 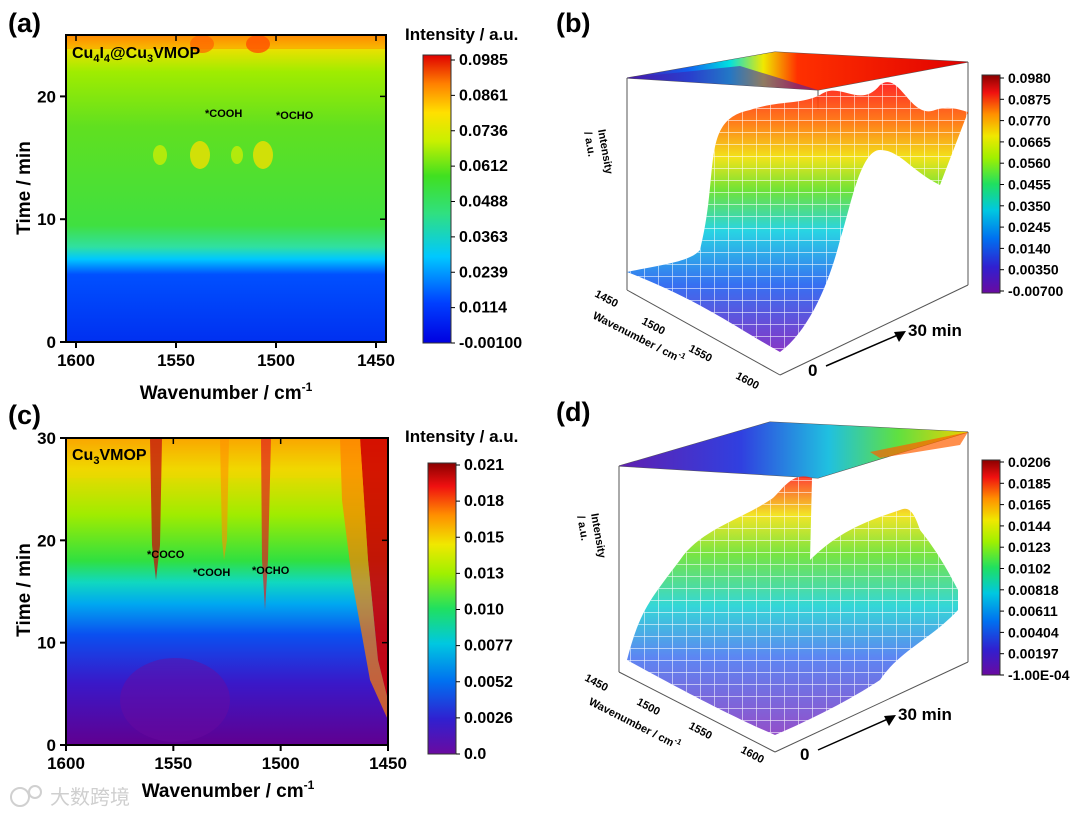 What do you see at coordinates (483, 95) in the screenshot?
I see `colorbar-tick-label: 0.0861` at bounding box center [483, 95].